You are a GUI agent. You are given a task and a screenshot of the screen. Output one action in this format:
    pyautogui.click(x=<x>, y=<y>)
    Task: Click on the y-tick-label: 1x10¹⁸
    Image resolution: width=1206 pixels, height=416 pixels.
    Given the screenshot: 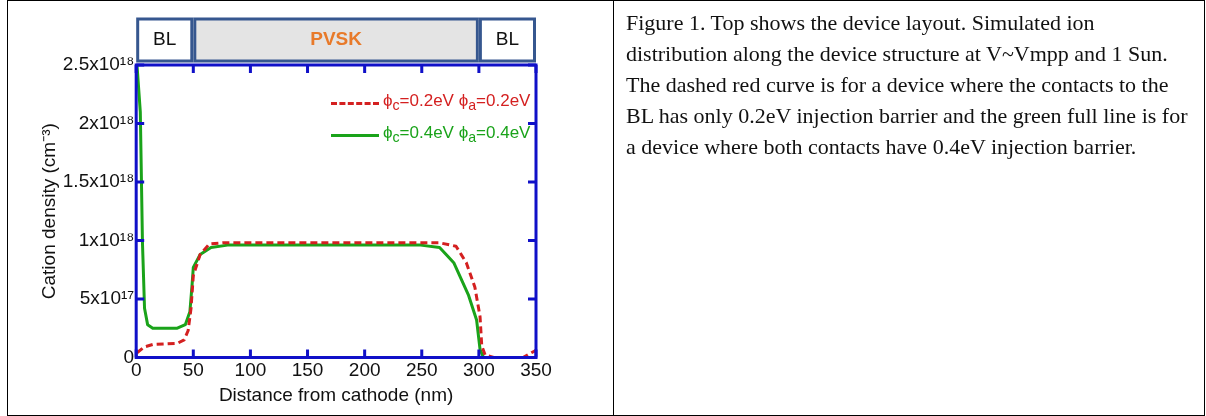 What is the action you would take?
    pyautogui.click(x=106, y=239)
    